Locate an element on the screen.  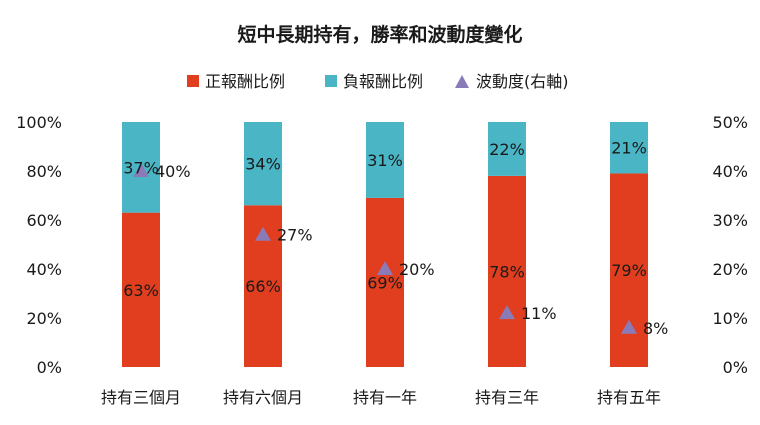
y-left-tick-label: 80% is located at coordinates (44, 171).